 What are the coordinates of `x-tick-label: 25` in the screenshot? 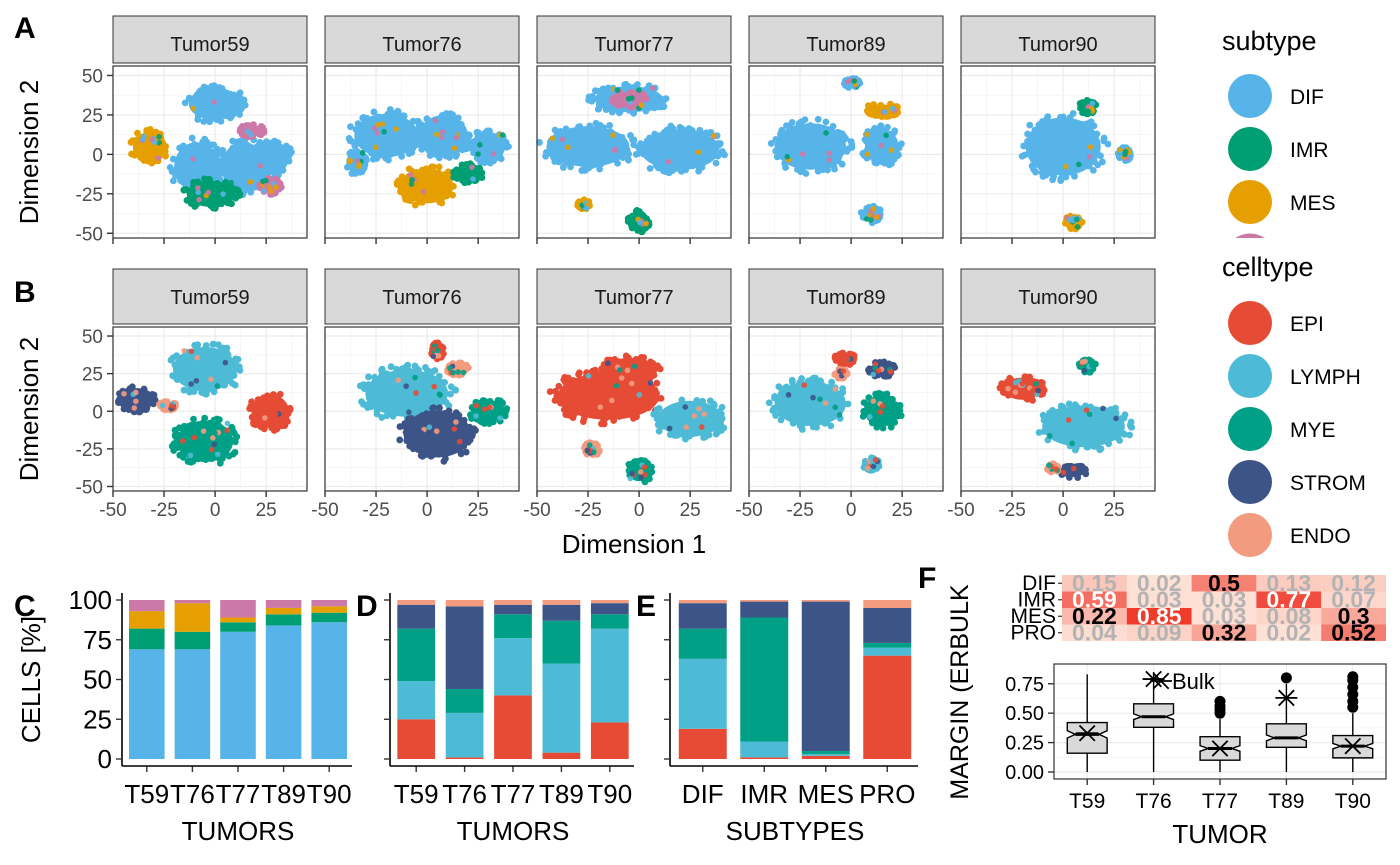 It's located at (478, 510).